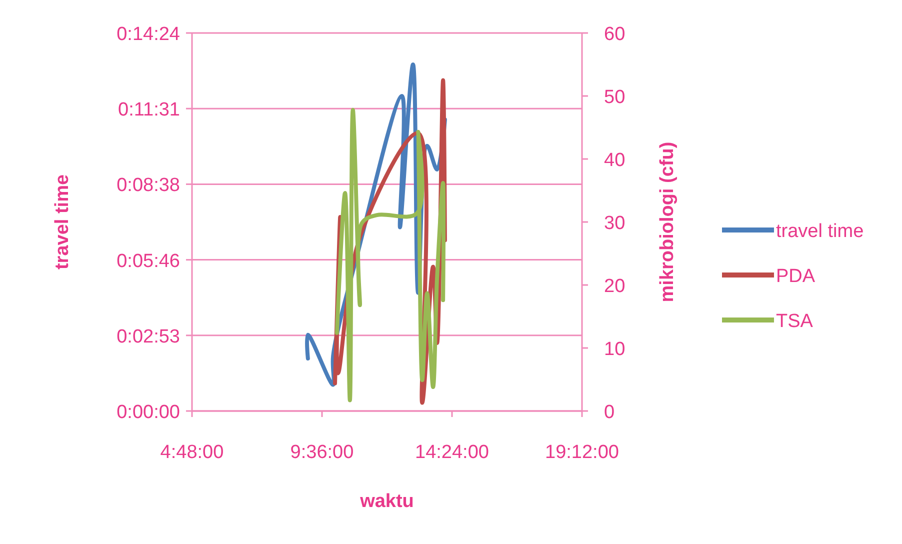 Image resolution: width=902 pixels, height=544 pixels. What do you see at coordinates (615, 34) in the screenshot?
I see `y2-tick-label: 60` at bounding box center [615, 34].